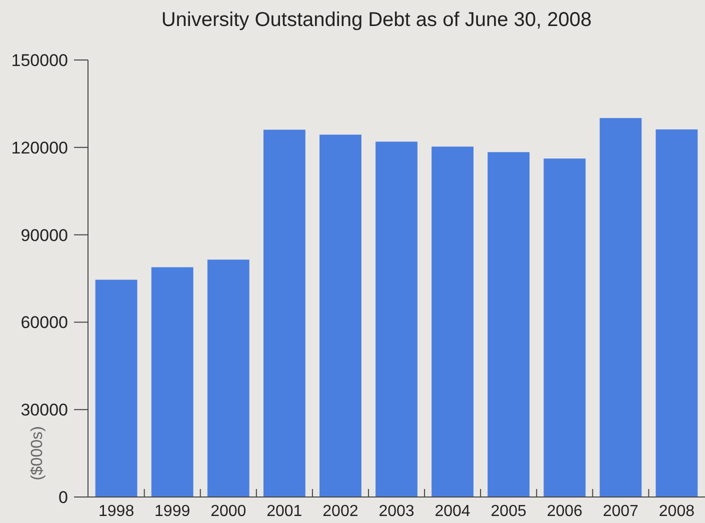 The image size is (705, 523). Describe the element at coordinates (564, 511) in the screenshot. I see `x-tick-label: 2006` at that location.